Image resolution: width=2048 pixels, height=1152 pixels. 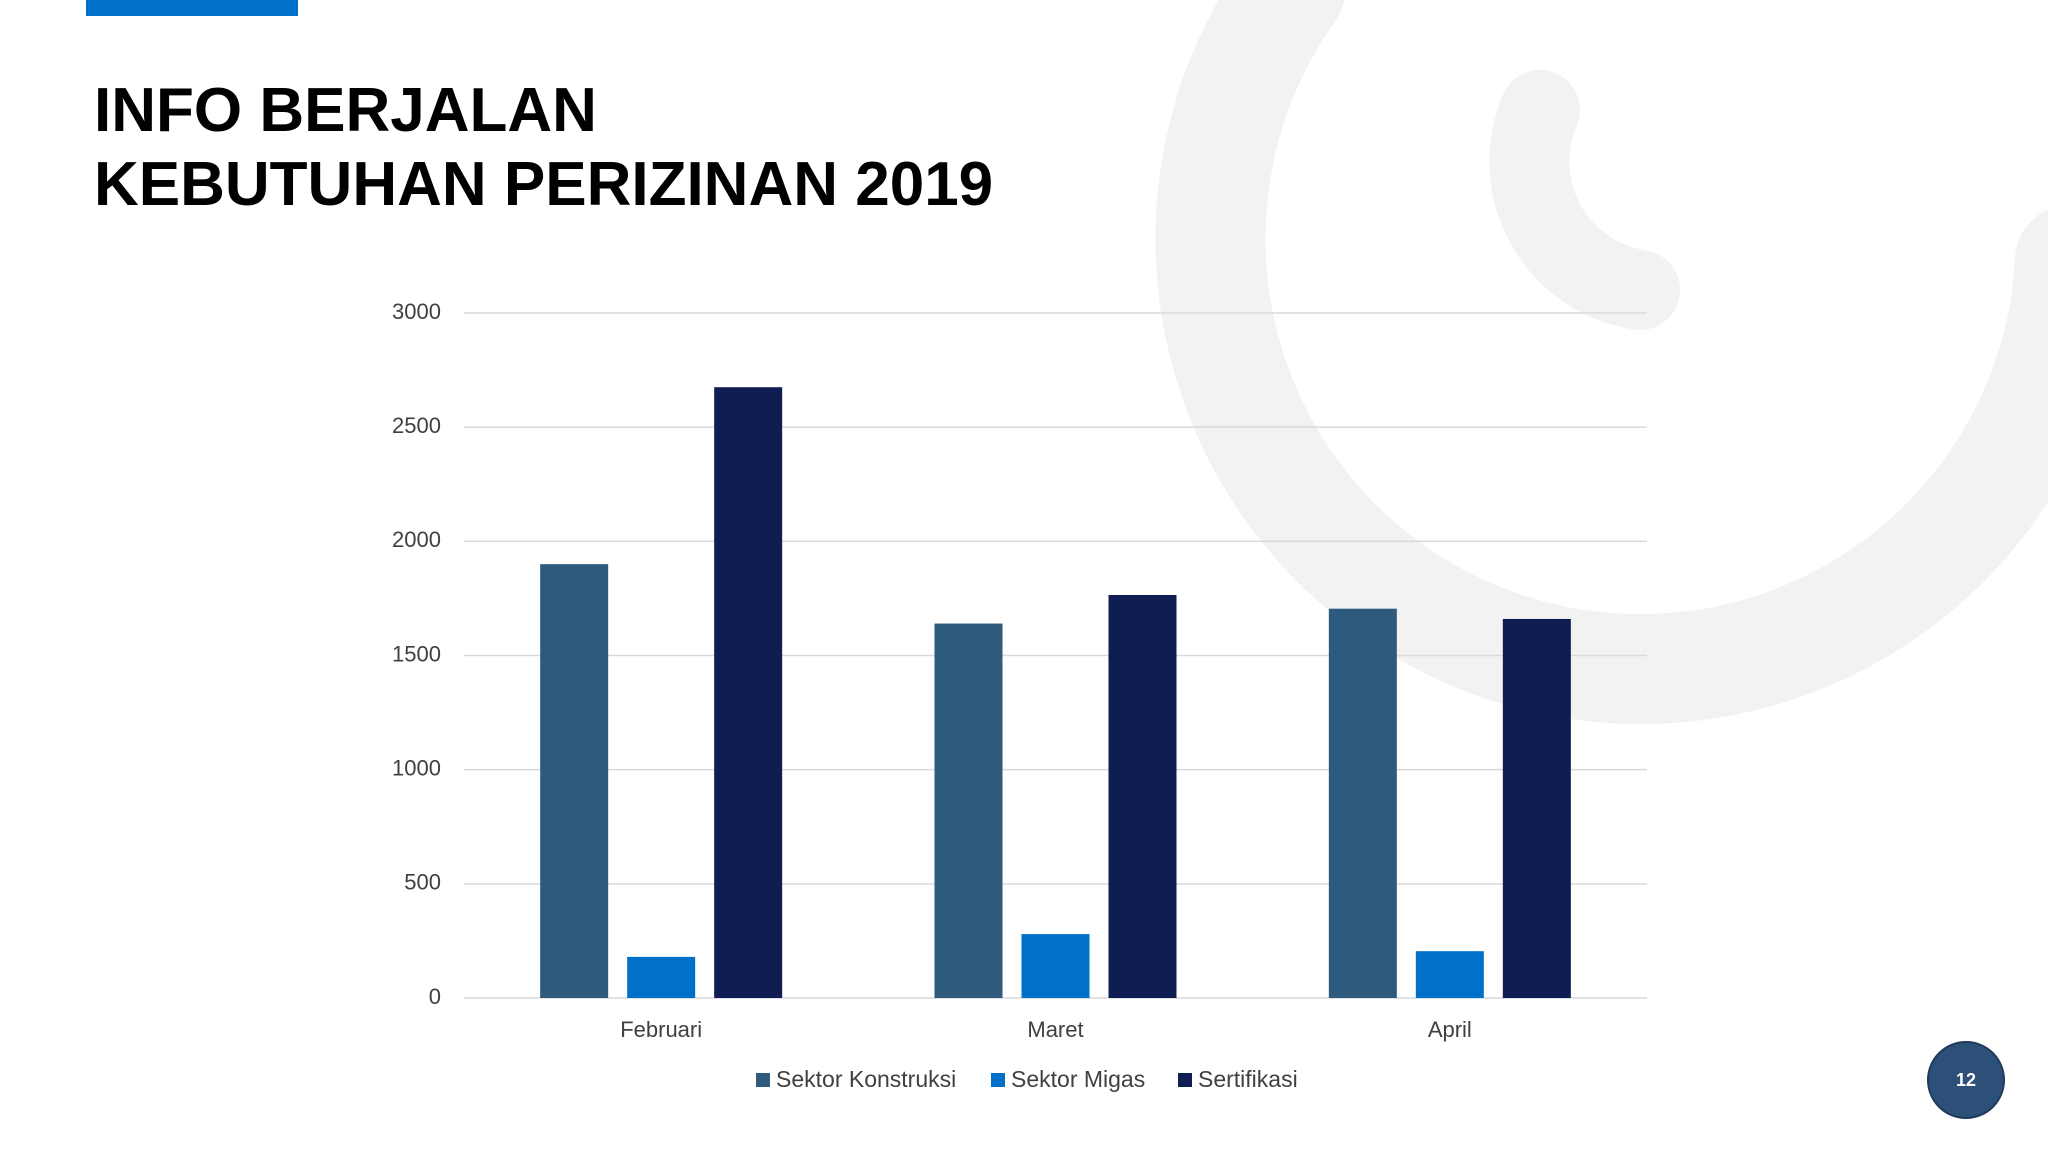 What do you see at coordinates (416, 653) in the screenshot?
I see `y-tick-label: 1500` at bounding box center [416, 653].